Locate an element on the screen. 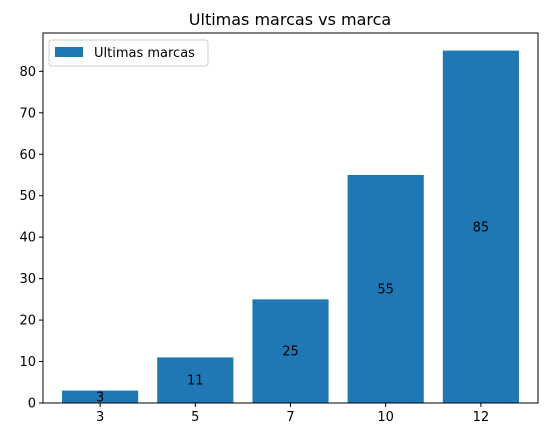  y-tick-label: 40 is located at coordinates (27, 238).